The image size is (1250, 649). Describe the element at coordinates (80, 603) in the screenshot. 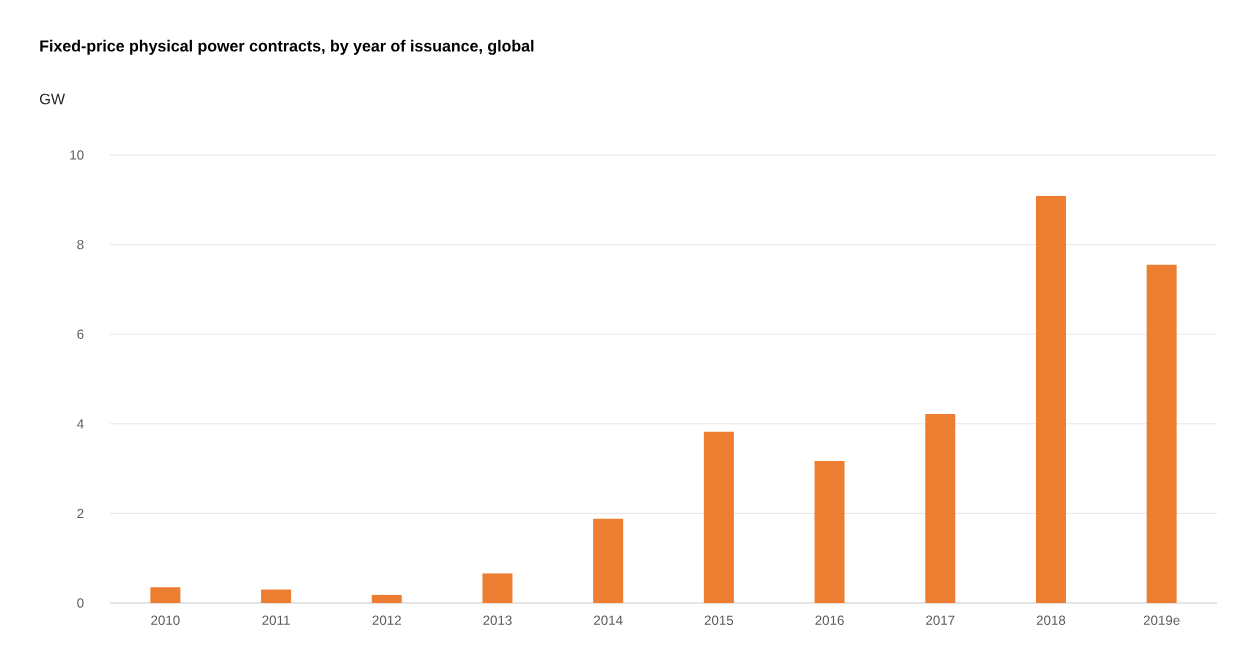

I see `y-tick-label: 0` at that location.